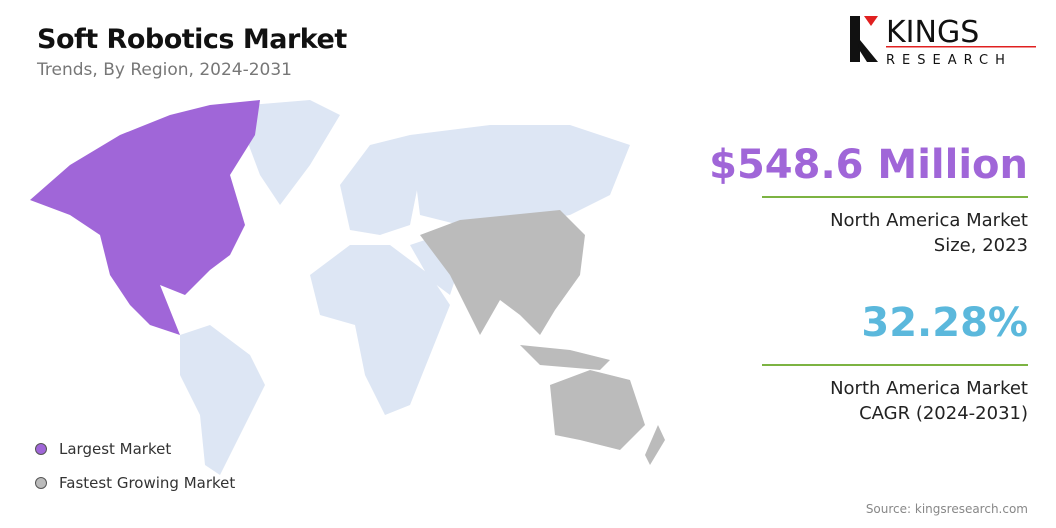 This screenshot has height=528, width=1056. I want to click on legend-fastest-growing: Fastest Growing Market, so click(135, 483).